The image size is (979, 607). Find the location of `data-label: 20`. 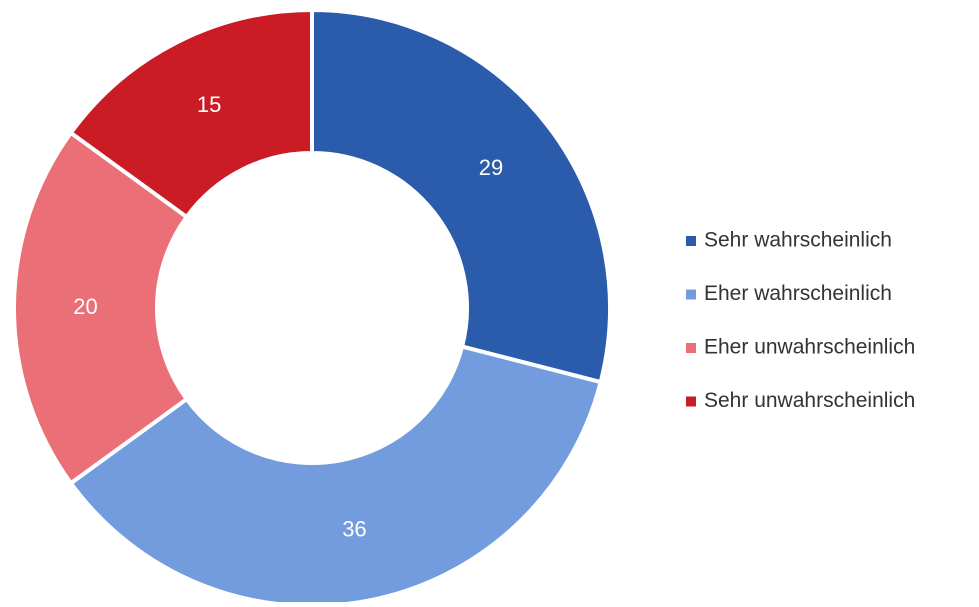

data-label: 20 is located at coordinates (85, 306).